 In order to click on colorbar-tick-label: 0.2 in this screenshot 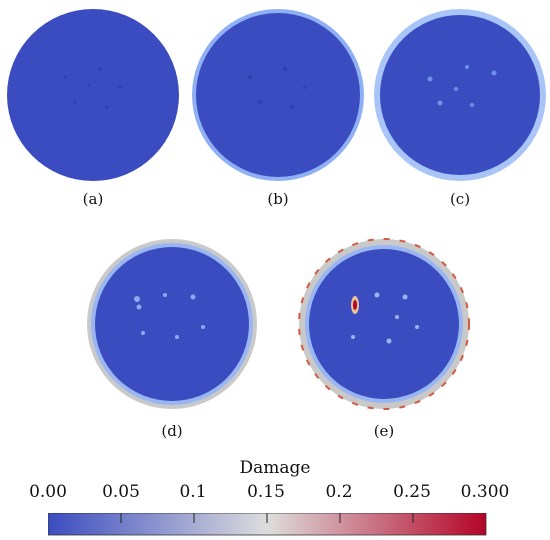, I will do `click(339, 492)`.